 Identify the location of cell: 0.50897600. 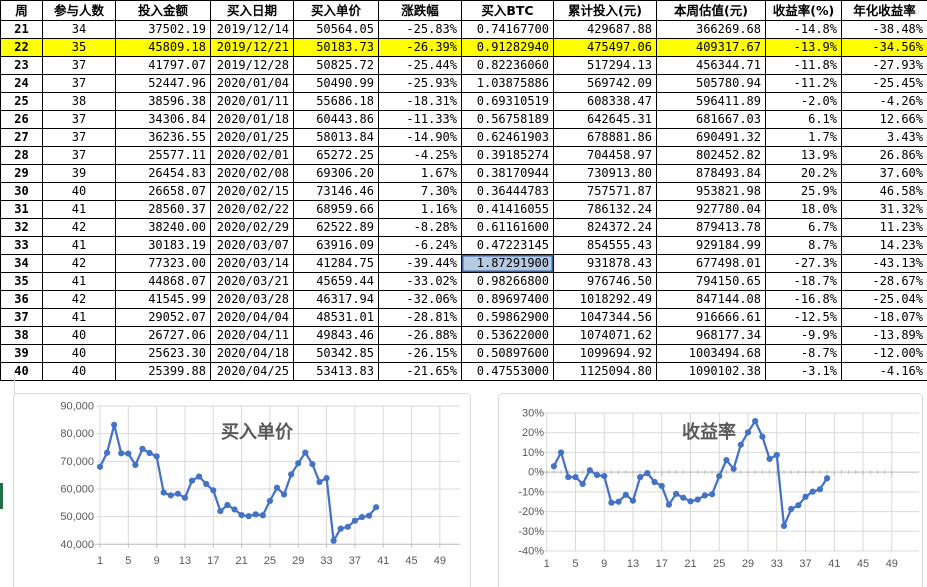
(507, 353).